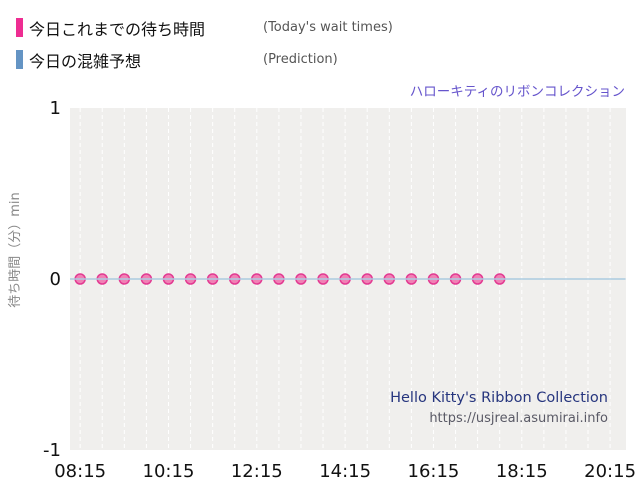  I want to click on x-tick-label: 14:15, so click(345, 471).